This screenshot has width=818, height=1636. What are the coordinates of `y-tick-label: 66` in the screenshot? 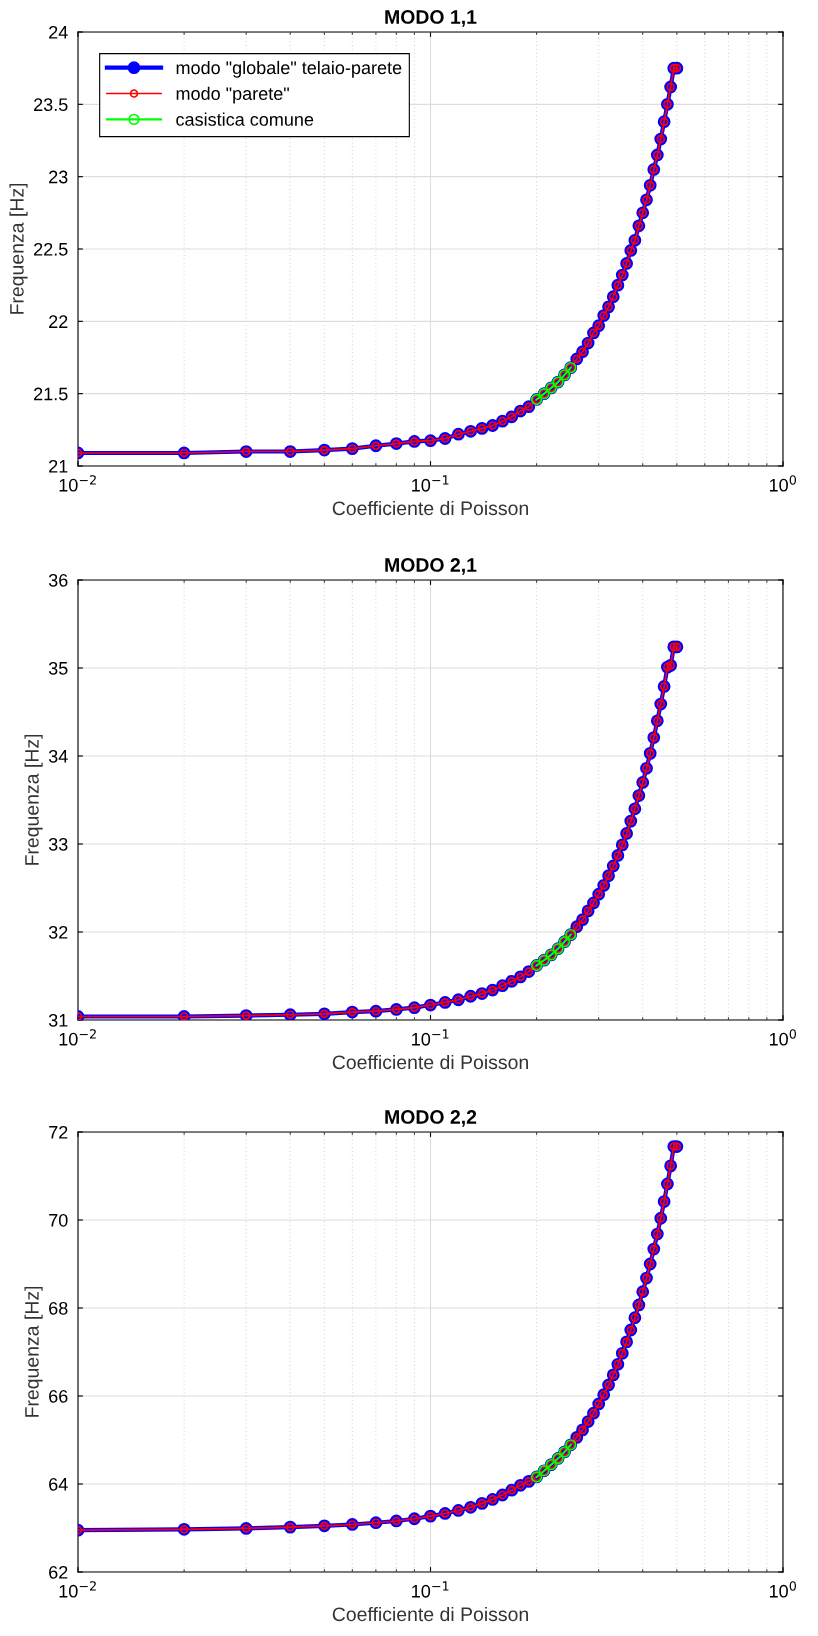 It's located at (58, 1396).